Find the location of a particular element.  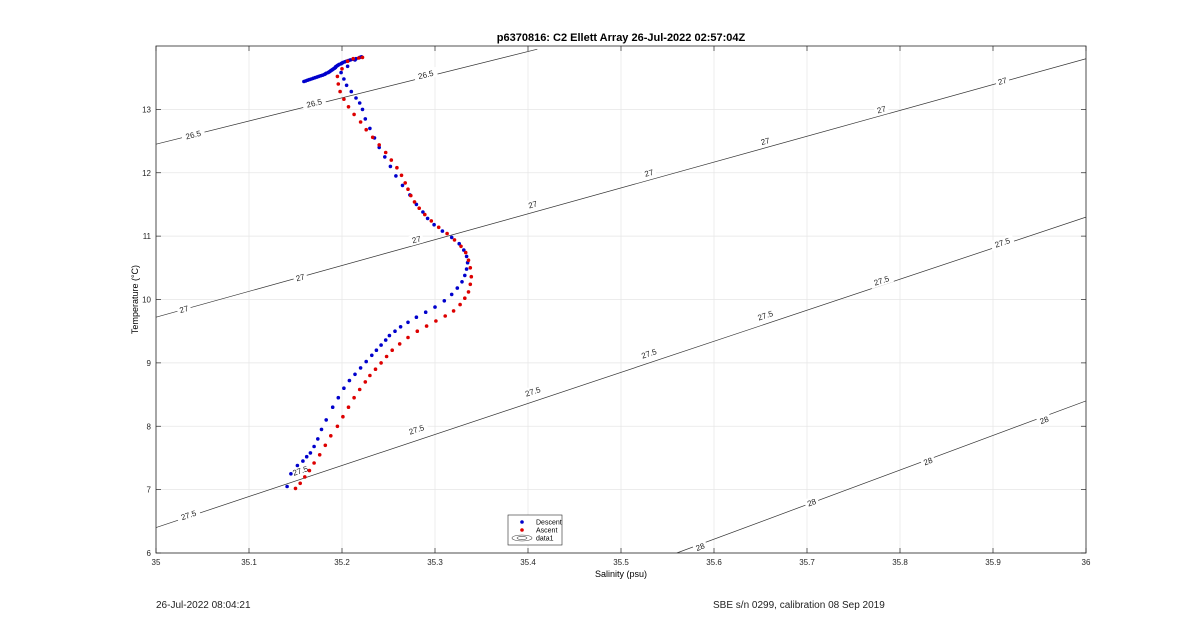

legend-marker-data1-inner is located at coordinates (522, 538).